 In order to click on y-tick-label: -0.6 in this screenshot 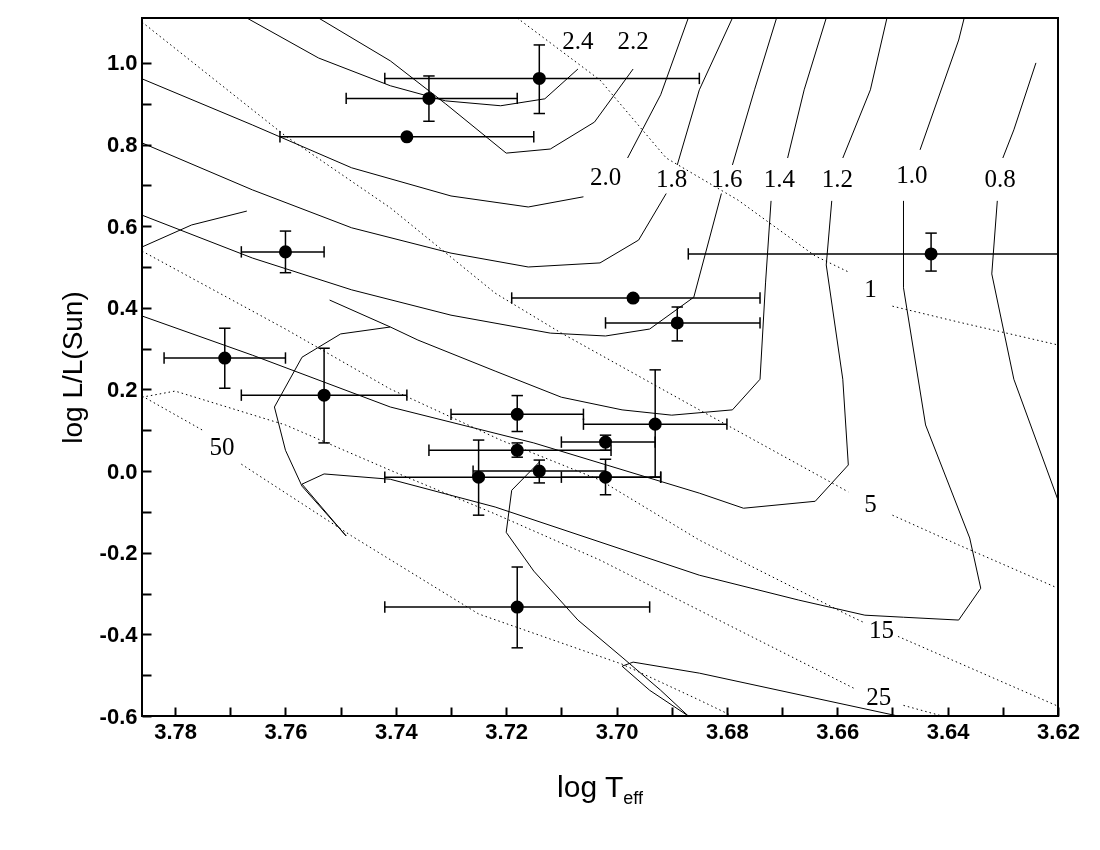, I will do `click(118, 716)`.